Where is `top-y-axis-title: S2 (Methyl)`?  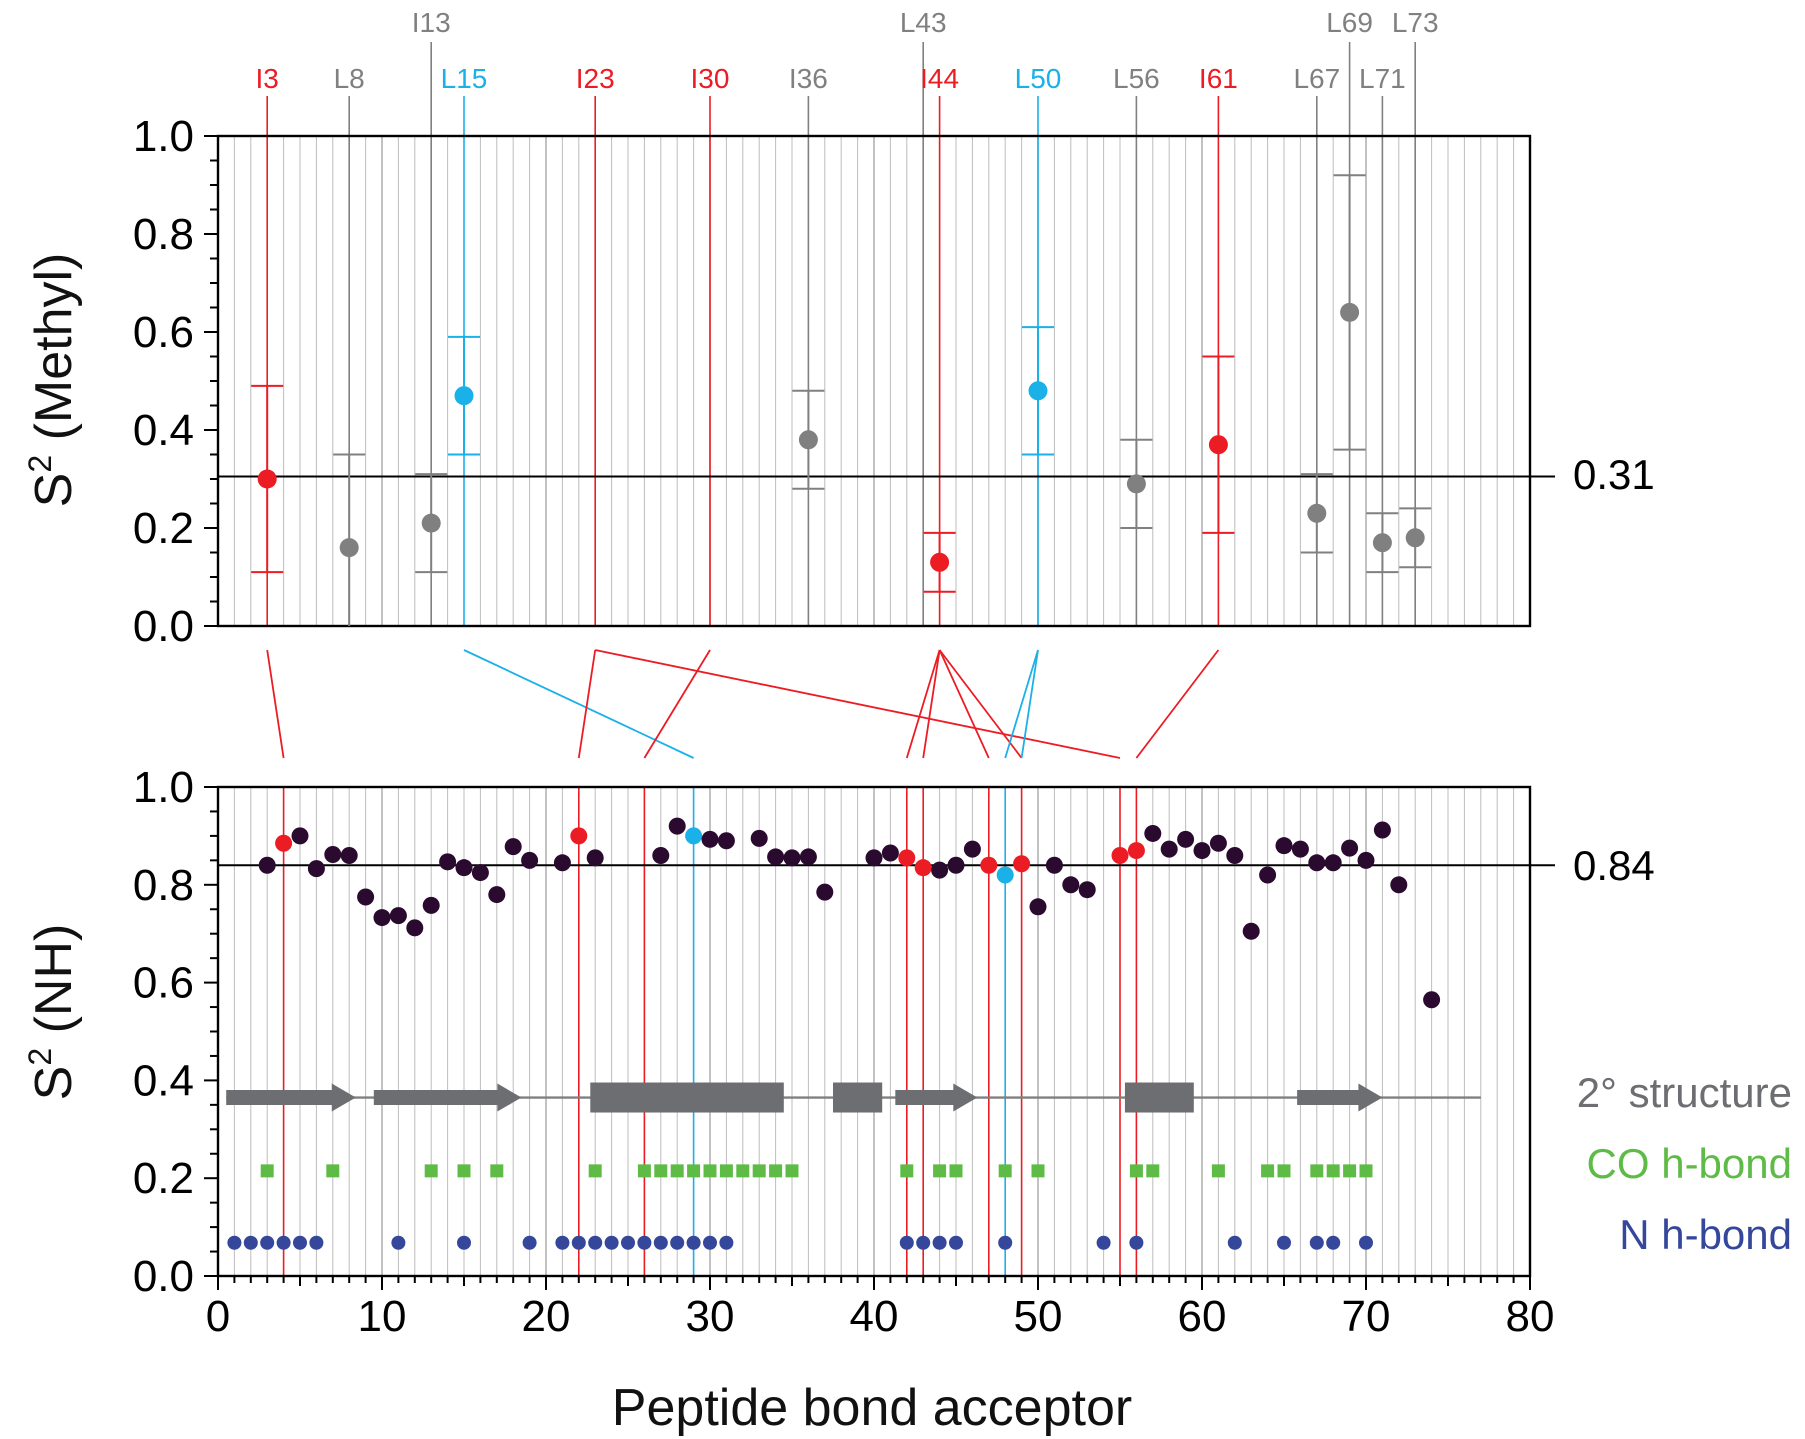 top-y-axis-title: S2 (Methyl) is located at coordinates (52, 380).